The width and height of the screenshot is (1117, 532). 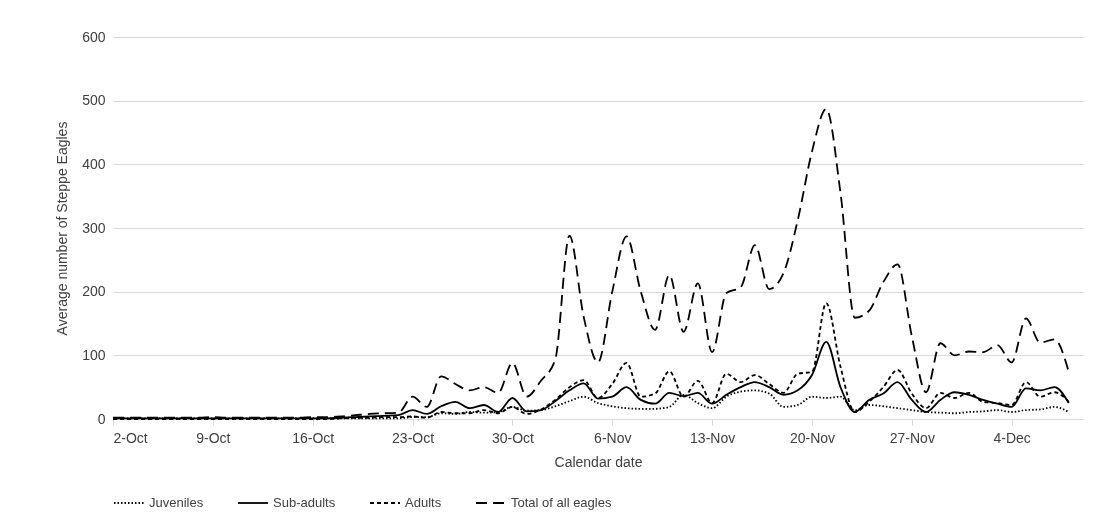 What do you see at coordinates (423, 502) in the screenshot?
I see `legend-label: Adults` at bounding box center [423, 502].